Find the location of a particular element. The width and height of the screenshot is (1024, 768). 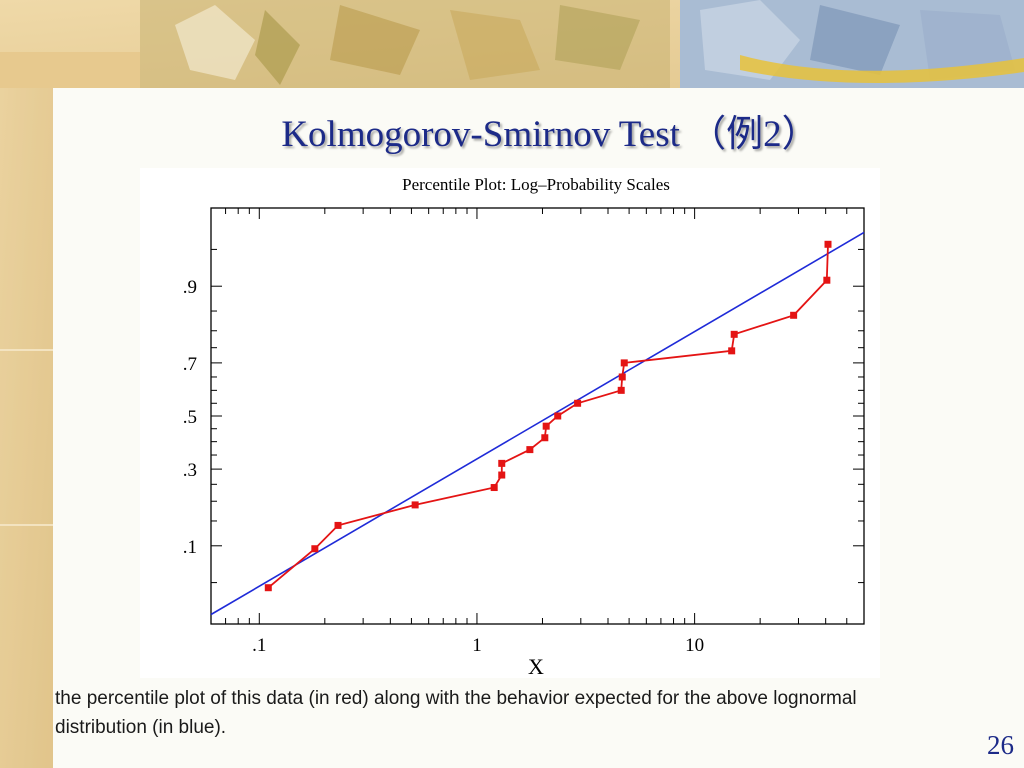

y-tick-label: .7 is located at coordinates (190, 364).